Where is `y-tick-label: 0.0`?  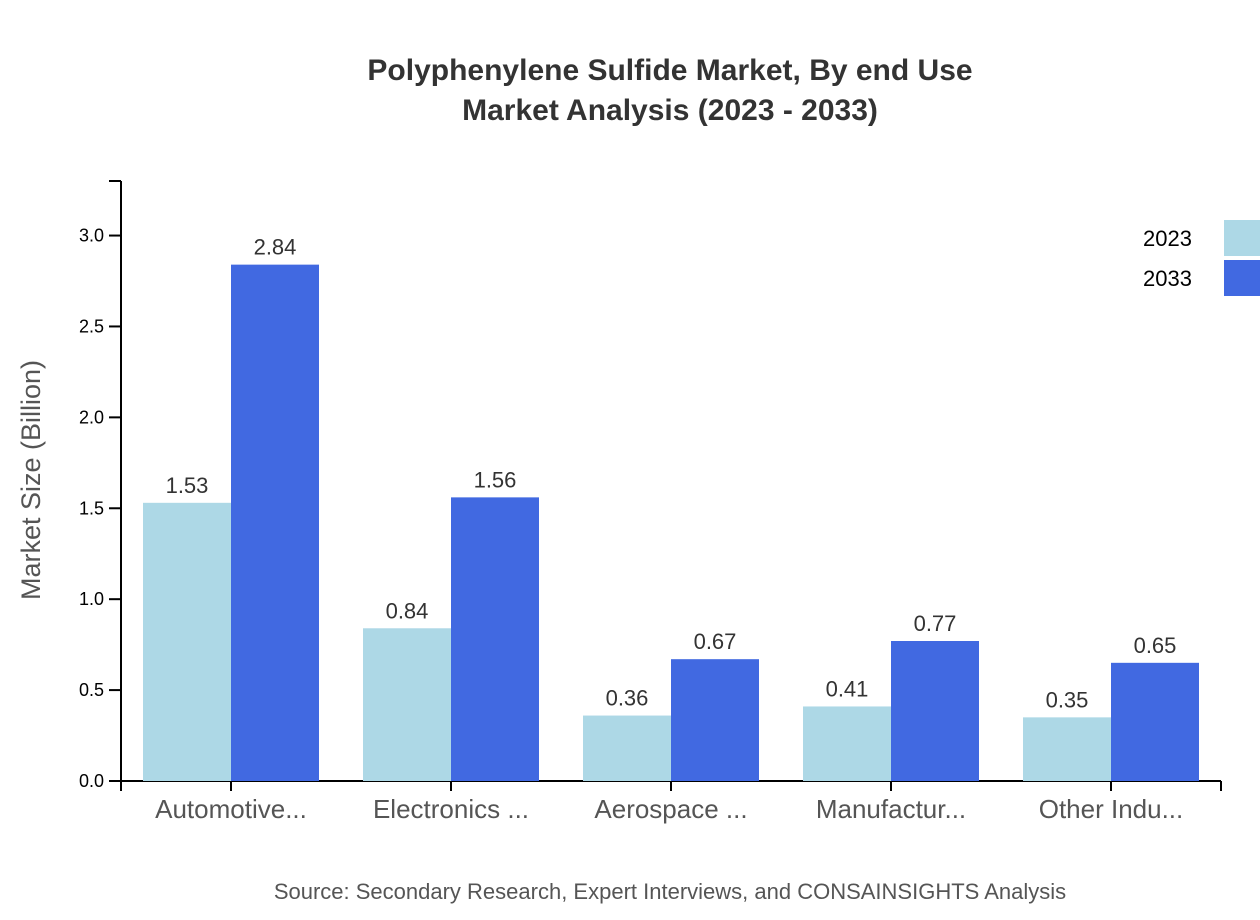
y-tick-label: 0.0 is located at coordinates (91, 781).